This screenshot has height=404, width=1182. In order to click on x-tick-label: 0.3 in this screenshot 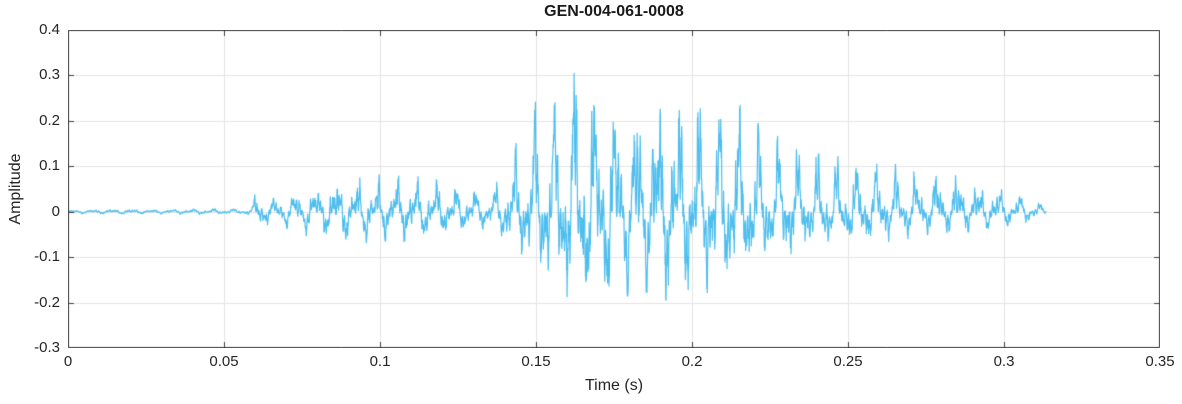, I will do `click(1004, 361)`.